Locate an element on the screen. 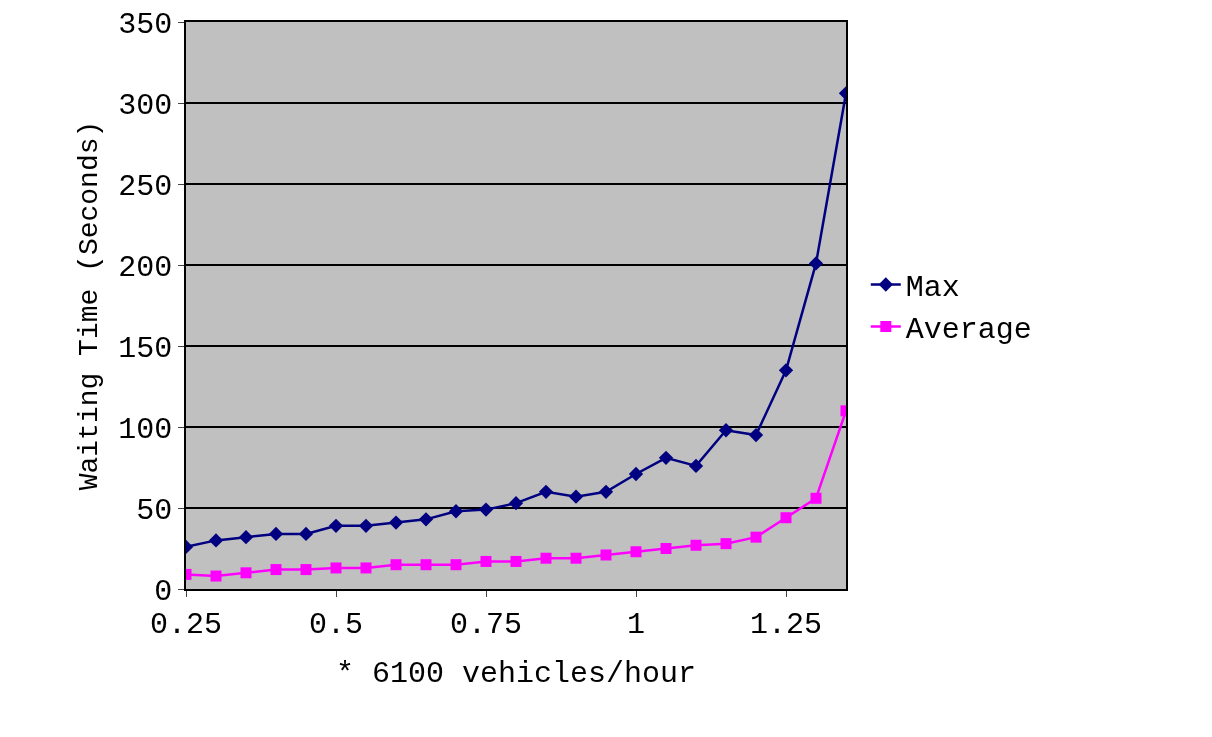  y-tick-label: 150 is located at coordinates (145, 348).